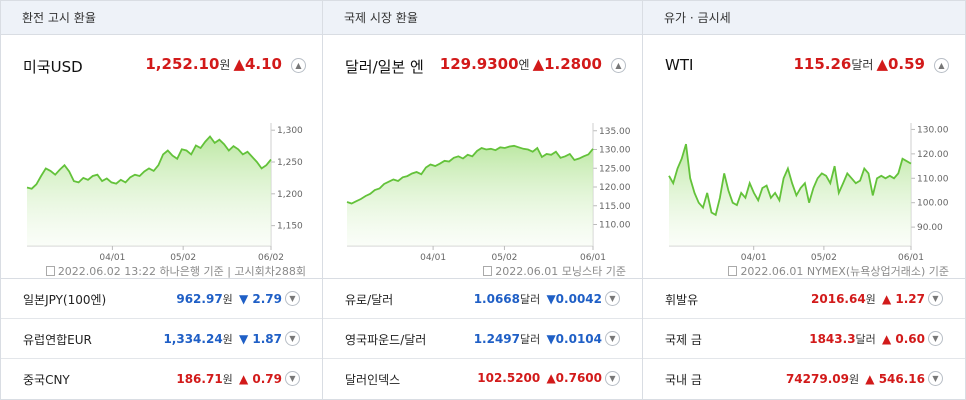 The width and height of the screenshot is (966, 400). What do you see at coordinates (225, 65) in the screenshot?
I see `main-quote-unit: 원` at bounding box center [225, 65].